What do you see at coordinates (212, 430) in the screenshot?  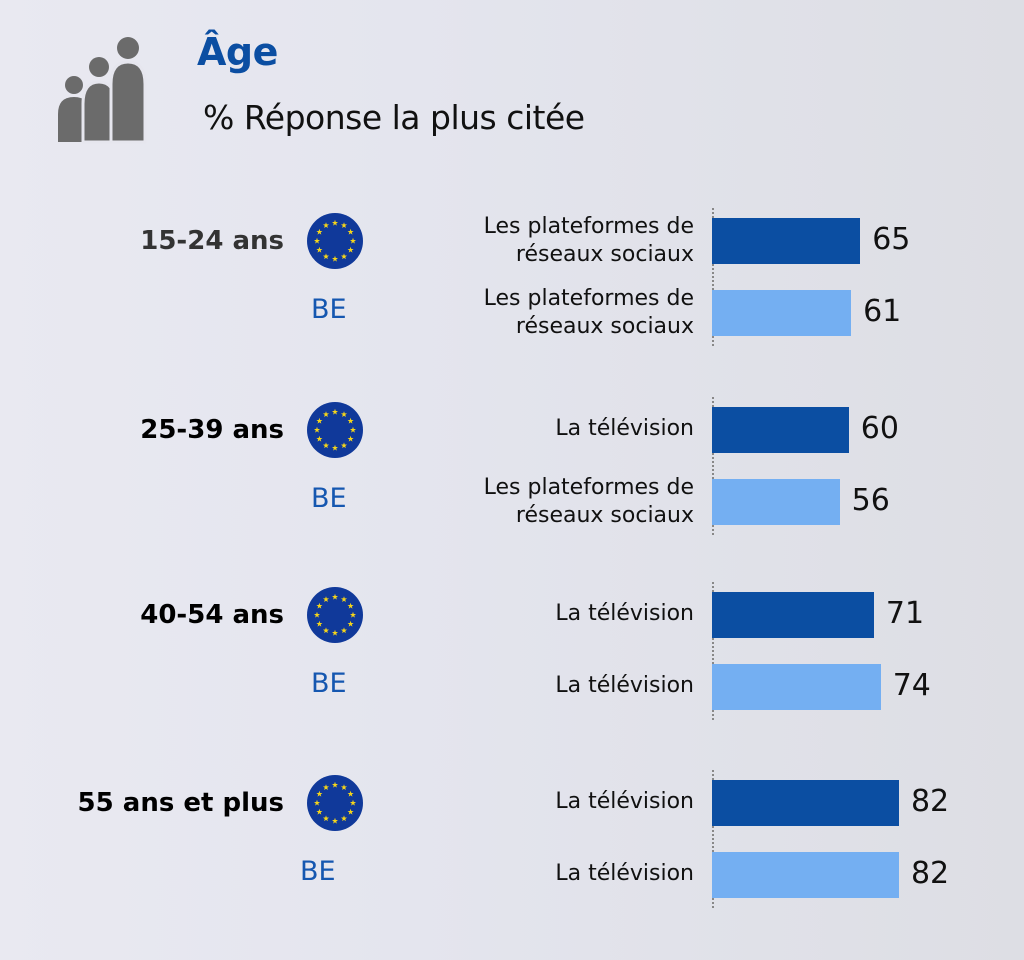 I see `age-group-label: 25-39 ans` at bounding box center [212, 430].